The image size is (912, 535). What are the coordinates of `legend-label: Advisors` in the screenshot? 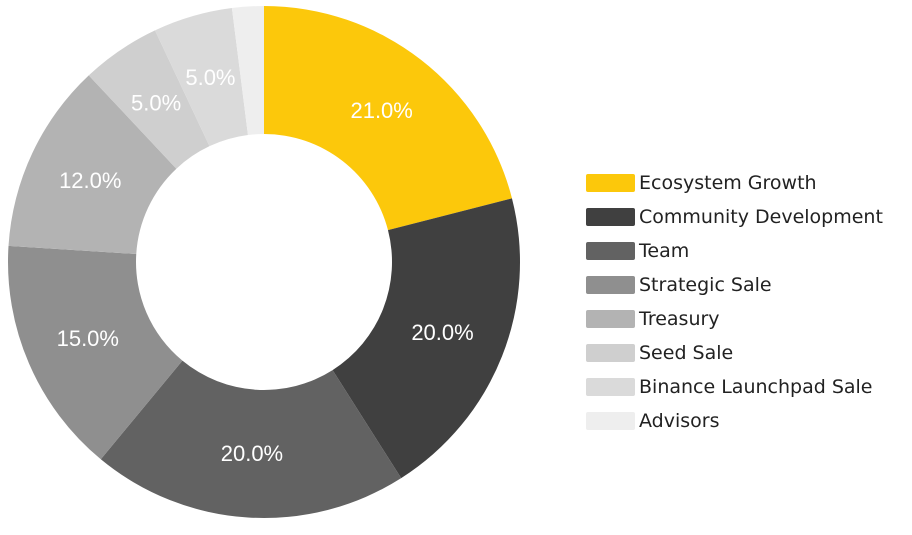 It's located at (679, 421).